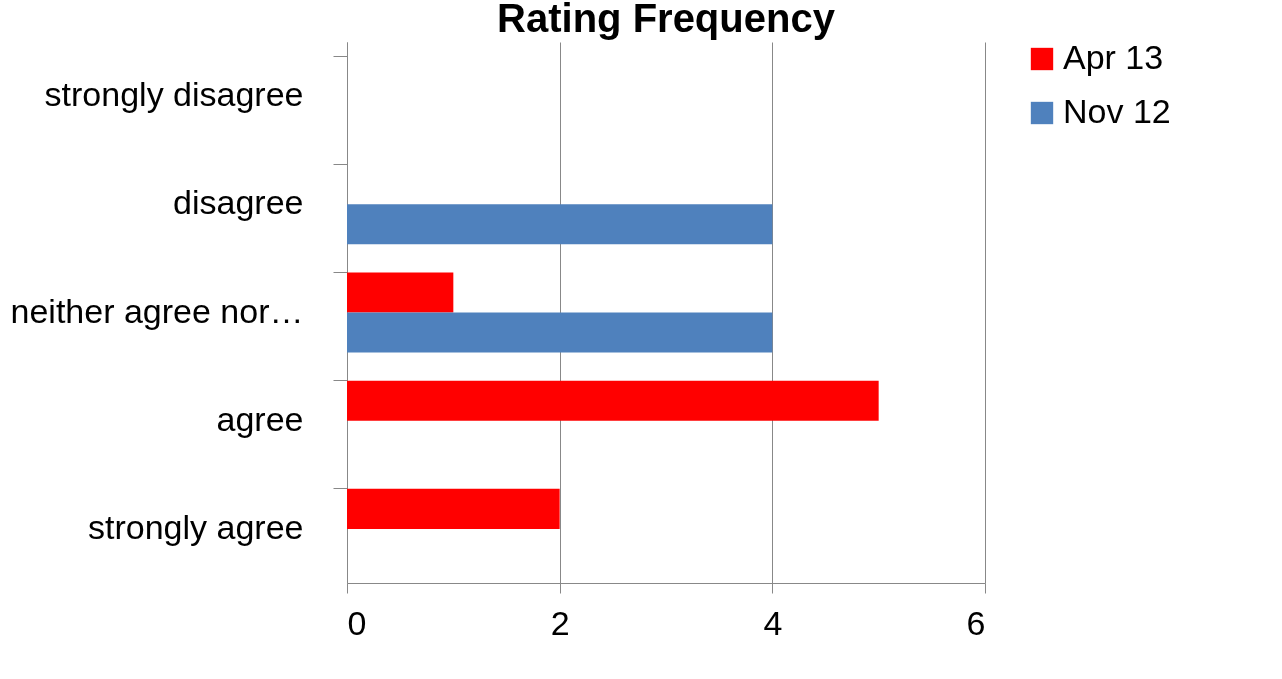 The height and width of the screenshot is (679, 1282). What do you see at coordinates (357, 622) in the screenshot?
I see `x-tick-label: 0` at bounding box center [357, 622].